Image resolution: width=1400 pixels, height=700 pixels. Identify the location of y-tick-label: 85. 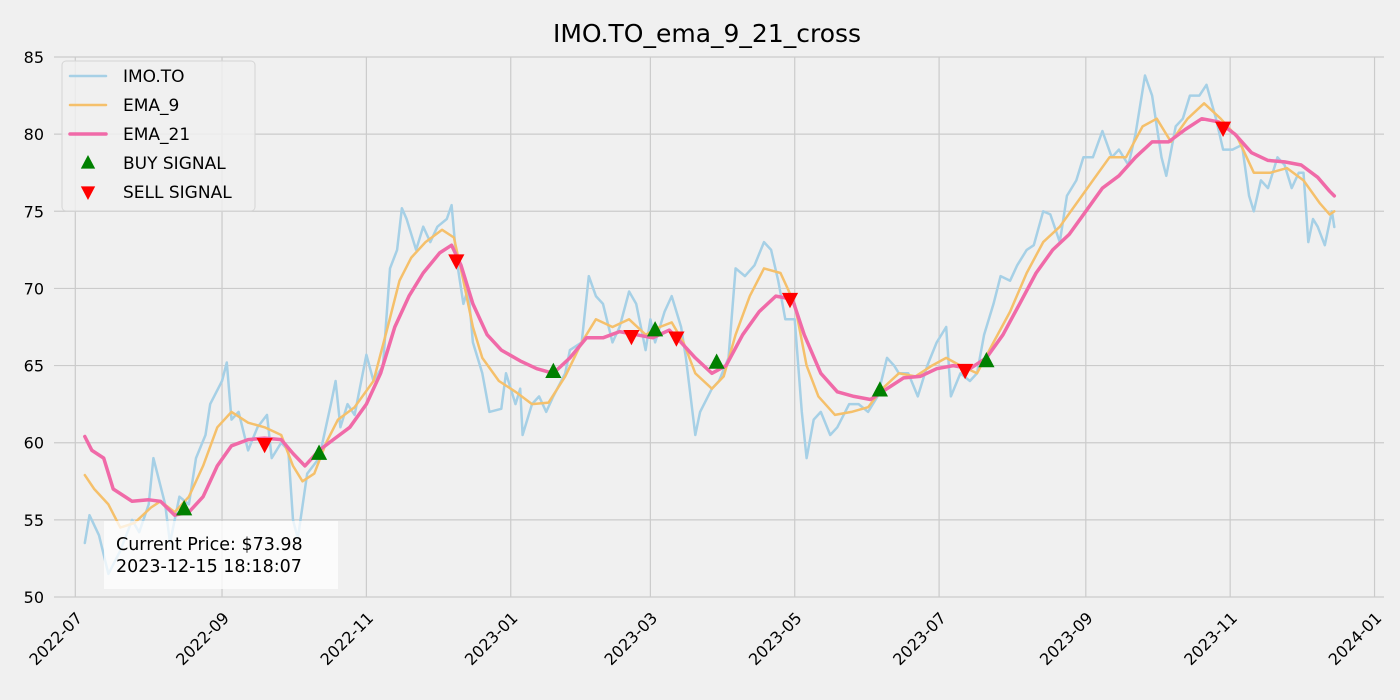
(34, 57).